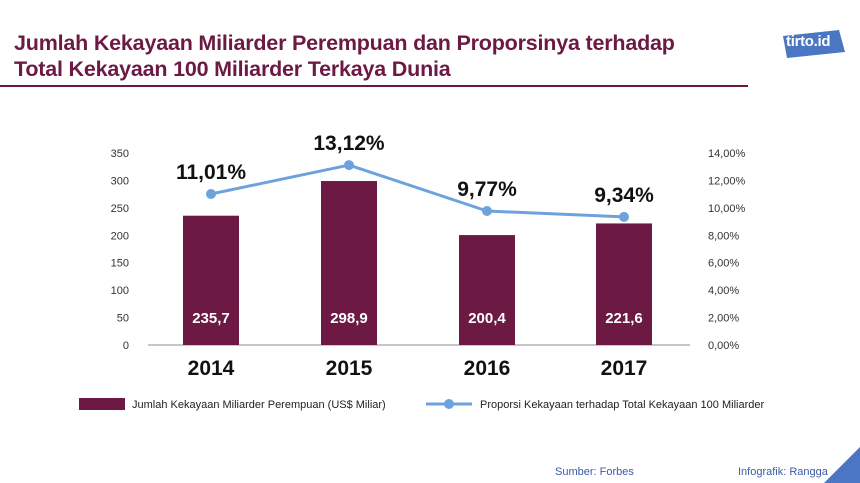 The height and width of the screenshot is (483, 860). Describe the element at coordinates (120, 209) in the screenshot. I see `y-left-tick-label: 250` at that location.